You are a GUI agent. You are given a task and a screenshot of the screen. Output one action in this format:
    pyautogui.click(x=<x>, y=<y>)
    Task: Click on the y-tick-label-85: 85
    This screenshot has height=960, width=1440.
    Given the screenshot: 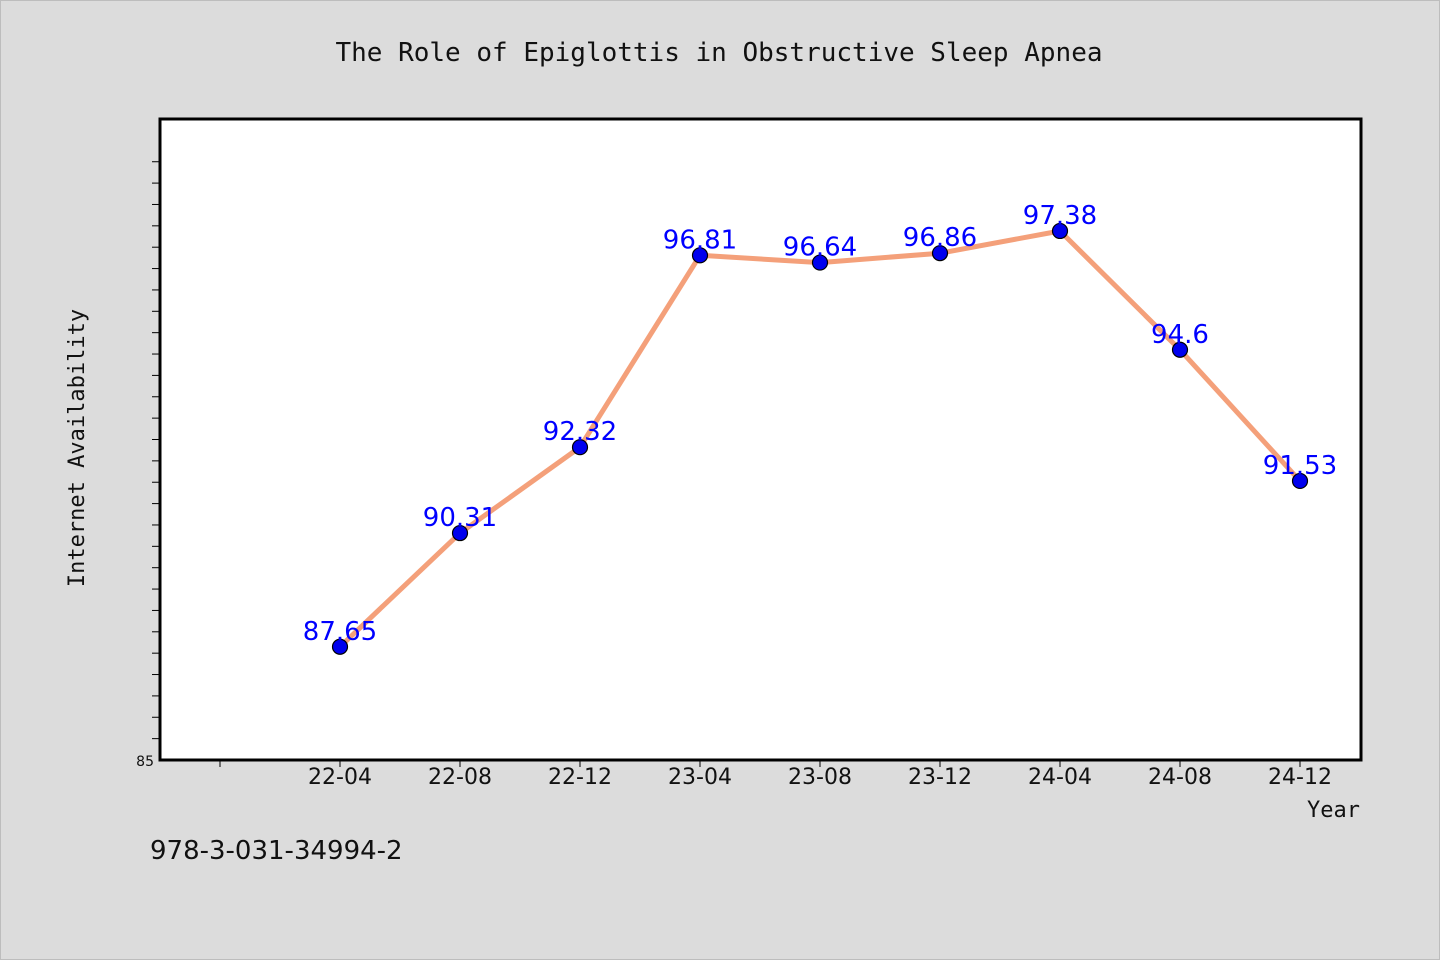 What is the action you would take?
    pyautogui.click(x=145, y=762)
    